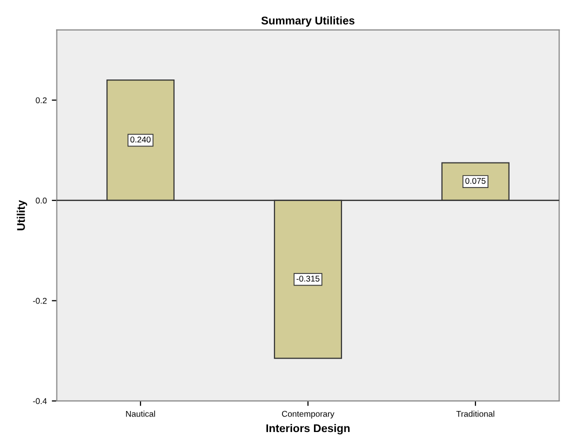  What do you see at coordinates (308, 414) in the screenshot?
I see `x-tick-label: Contemporary` at bounding box center [308, 414].